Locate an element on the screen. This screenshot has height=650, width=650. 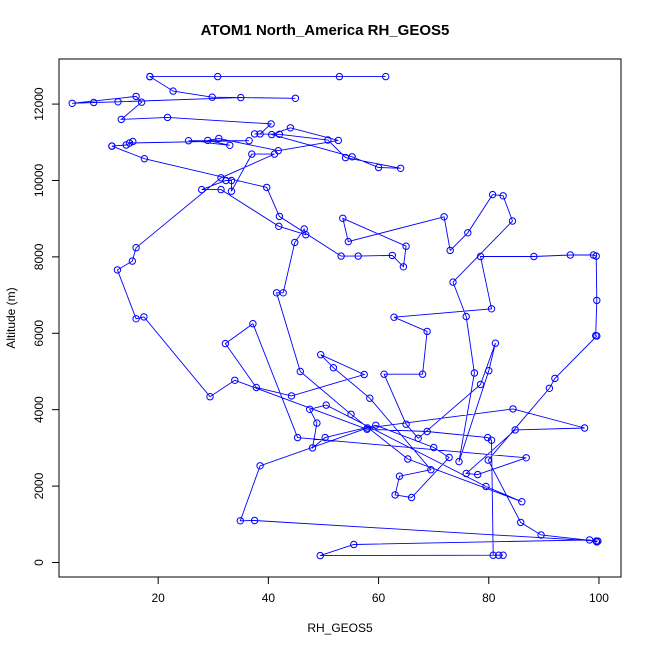
x-tick-label-2: 60 is located at coordinates (379, 598).